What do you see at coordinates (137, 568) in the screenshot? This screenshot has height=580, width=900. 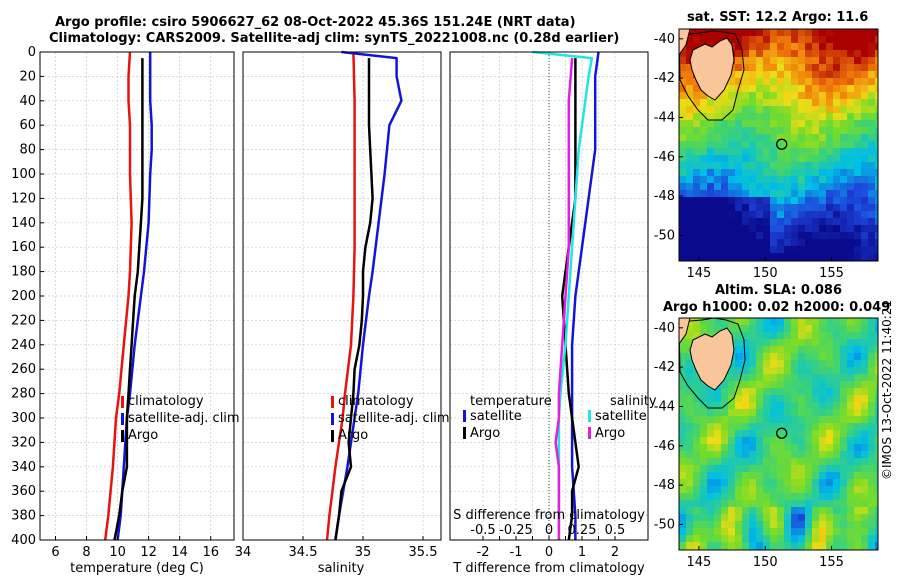 I see `temperature-xlabel: temperature (deg C)` at bounding box center [137, 568].